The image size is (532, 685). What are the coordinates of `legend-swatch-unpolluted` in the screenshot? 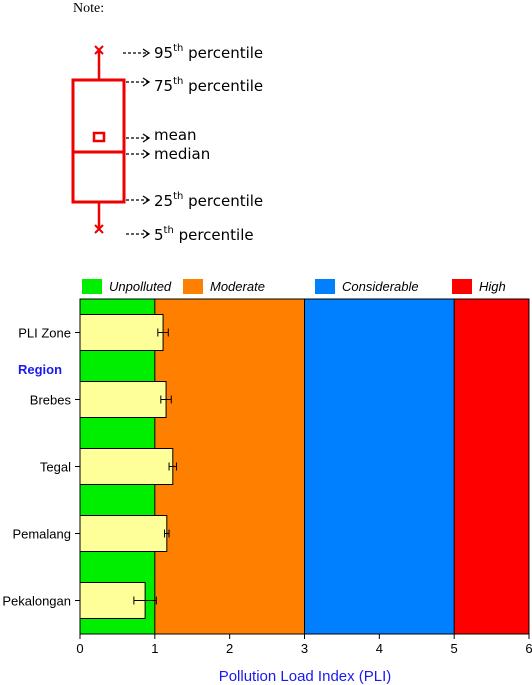 It's located at (92, 286).